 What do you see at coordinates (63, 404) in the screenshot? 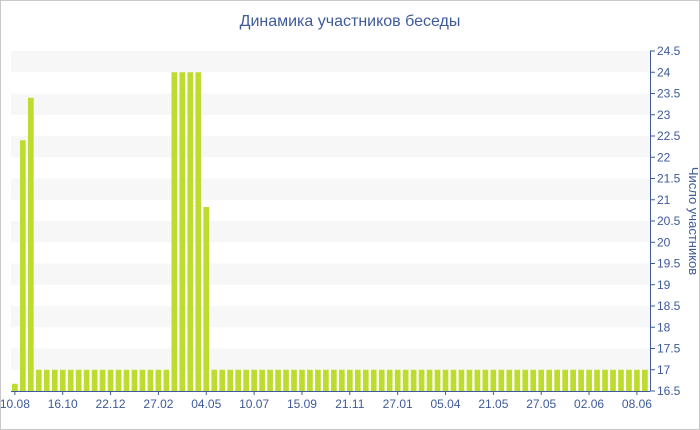
I see `x-tick-label: 16.10` at bounding box center [63, 404].